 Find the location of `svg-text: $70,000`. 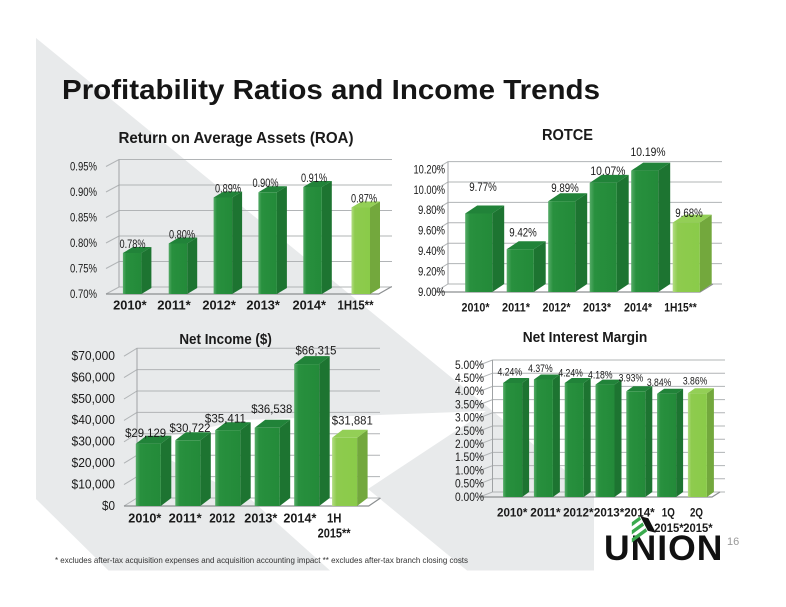

svg-text: $70,000 is located at coordinates (94, 356).